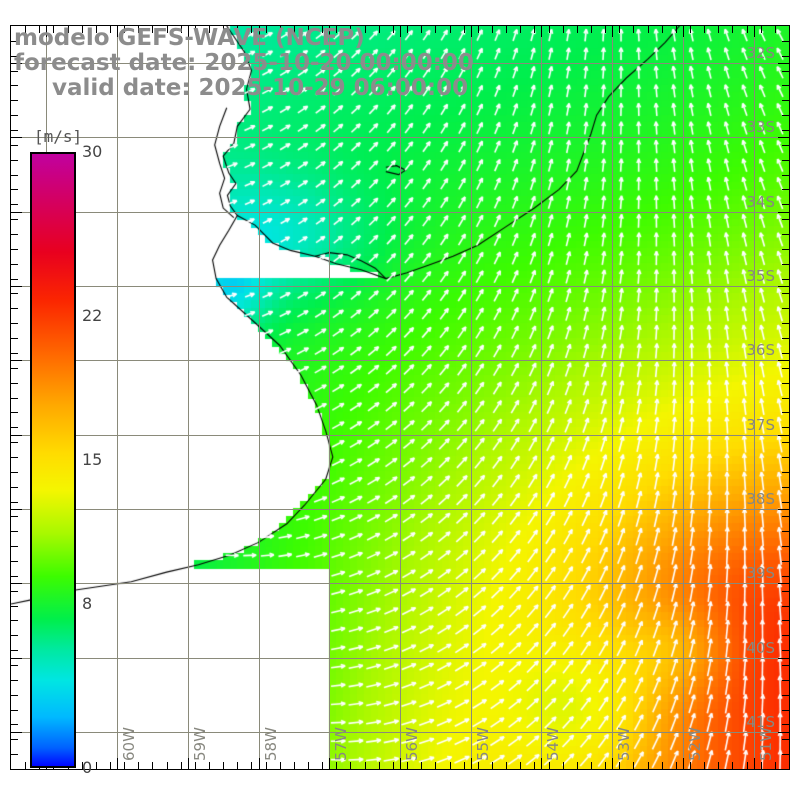 The width and height of the screenshot is (800, 800). What do you see at coordinates (53, 460) in the screenshot?
I see `colorbar-gradient` at bounding box center [53, 460].